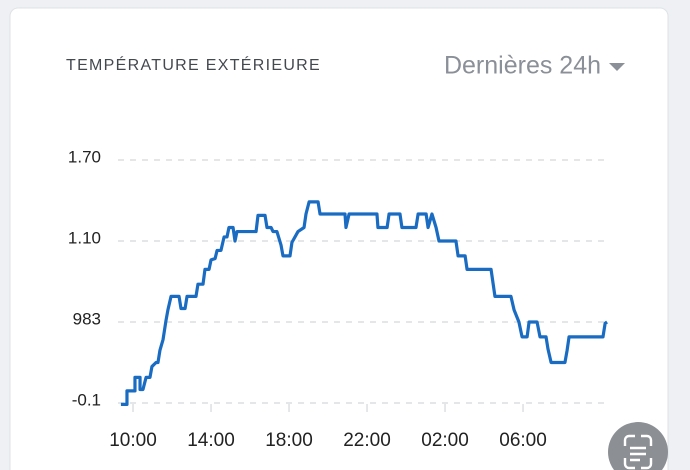  What do you see at coordinates (367, 440) in the screenshot?
I see `x-tick-label: 22:00` at bounding box center [367, 440].